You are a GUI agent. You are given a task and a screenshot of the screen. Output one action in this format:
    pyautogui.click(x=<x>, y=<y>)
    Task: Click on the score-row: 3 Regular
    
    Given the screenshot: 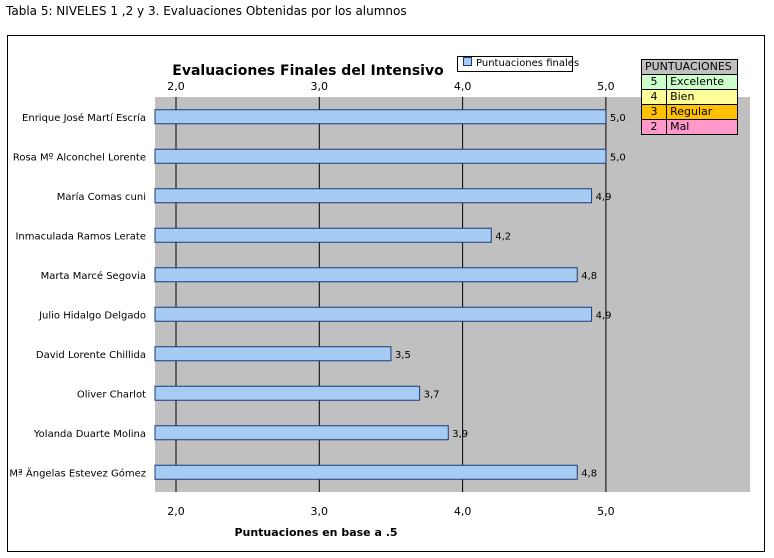 What is the action you would take?
    pyautogui.click(x=689, y=112)
    